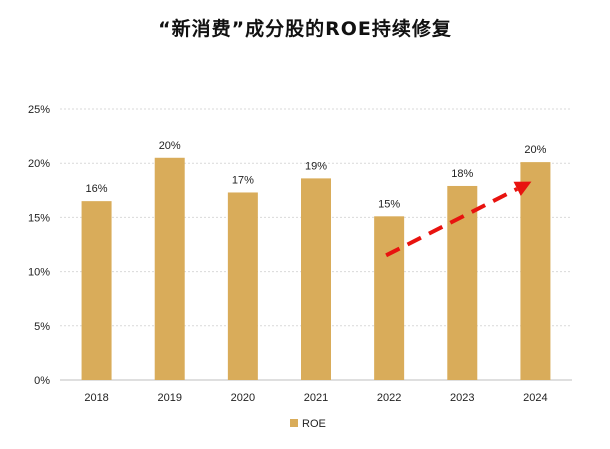 This screenshot has width=610, height=449. I want to click on trend-arrow-line, so click(452, 222).